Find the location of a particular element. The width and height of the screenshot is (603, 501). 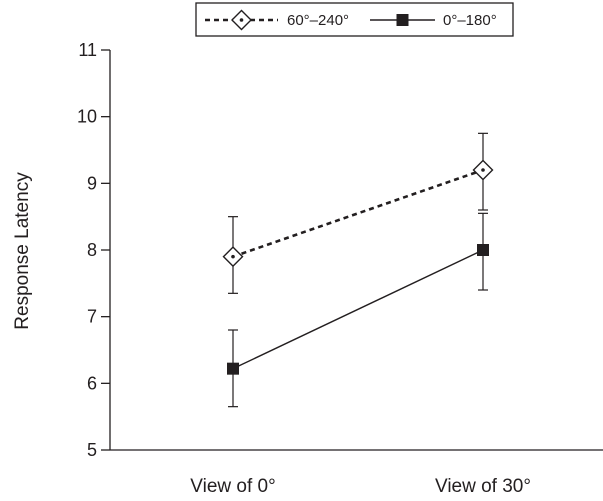

legend: 60°–240° 0°–180° is located at coordinates (354, 19).